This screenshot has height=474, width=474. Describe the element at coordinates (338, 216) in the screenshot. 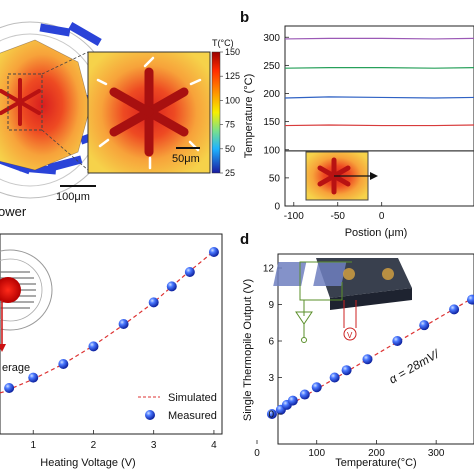

I see `b-xtick-label: -50` at that location.